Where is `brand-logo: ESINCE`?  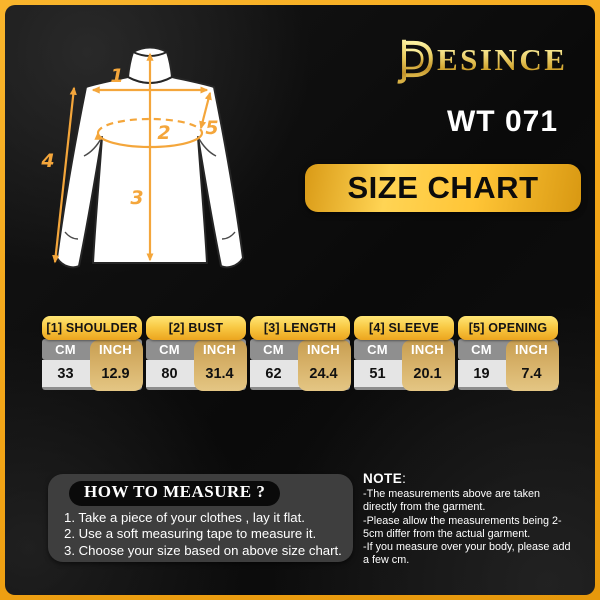 brand-logo: ESINCE is located at coordinates (480, 61).